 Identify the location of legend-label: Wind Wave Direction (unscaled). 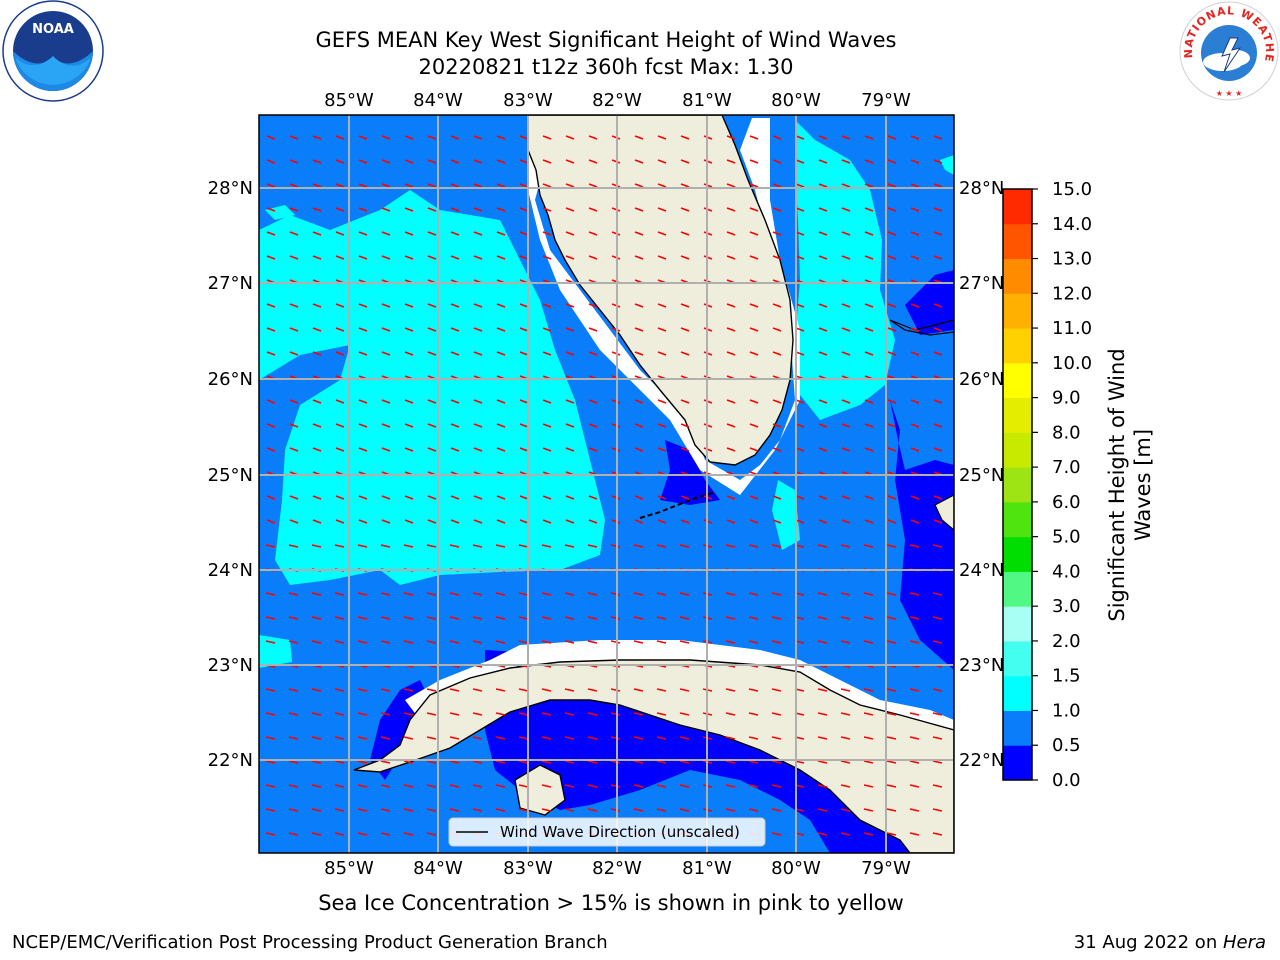
(620, 832).